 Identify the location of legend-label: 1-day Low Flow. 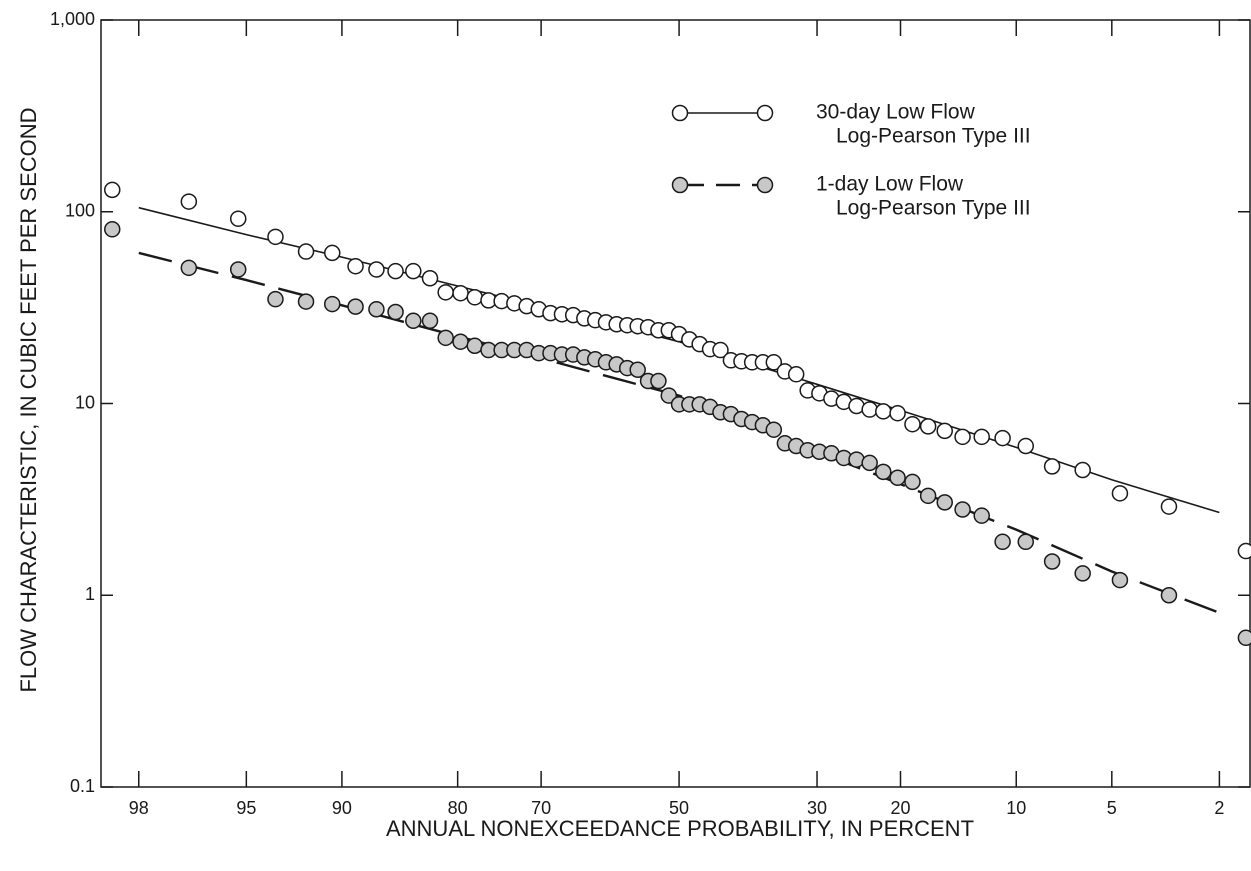
(890, 184).